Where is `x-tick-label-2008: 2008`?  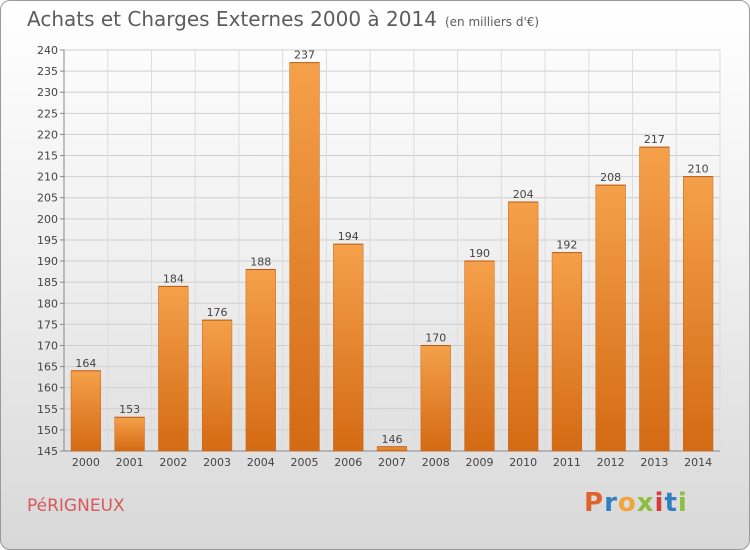
x-tick-label-2008: 2008 is located at coordinates (436, 462).